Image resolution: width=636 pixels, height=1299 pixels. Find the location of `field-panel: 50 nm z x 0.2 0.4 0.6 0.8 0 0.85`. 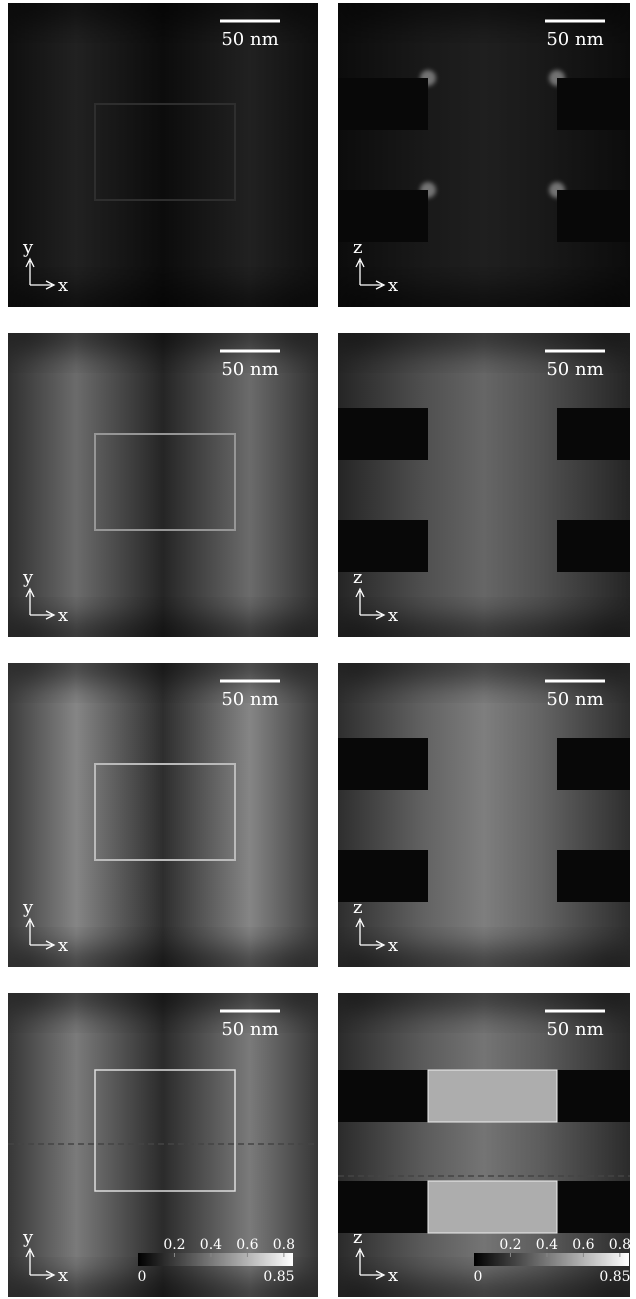

field-panel: 50 nm z x 0.2 0.4 0.6 0.8 0 0.85 is located at coordinates (484, 1145).